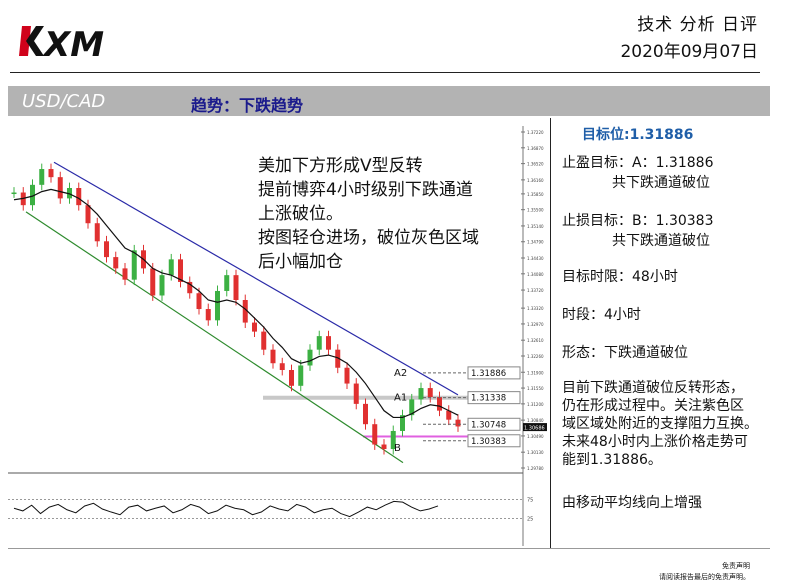 Image resolution: width=786 pixels, height=585 pixels. Describe the element at coordinates (697, 25) in the screenshot. I see `report-type: 技术 分析 日评` at that location.